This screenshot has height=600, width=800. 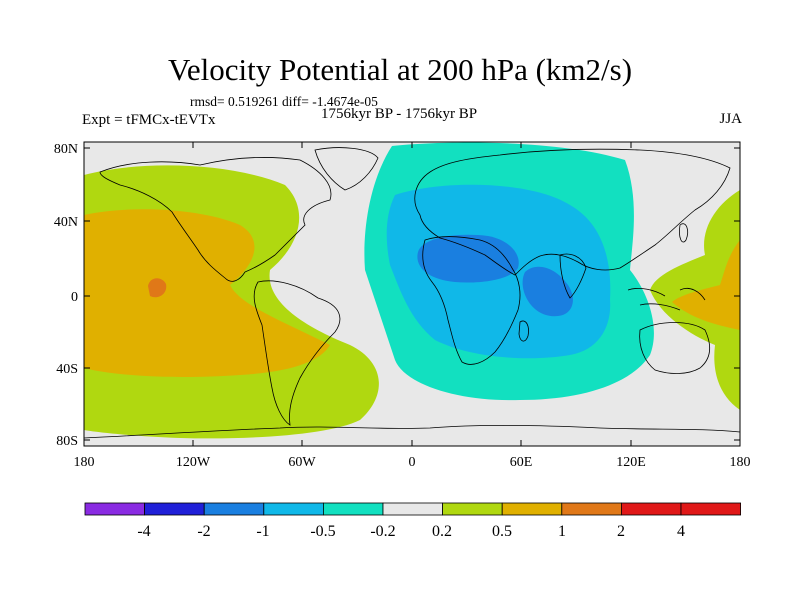 What do you see at coordinates (573, 276) in the screenshot?
I see `coast-india` at bounding box center [573, 276].